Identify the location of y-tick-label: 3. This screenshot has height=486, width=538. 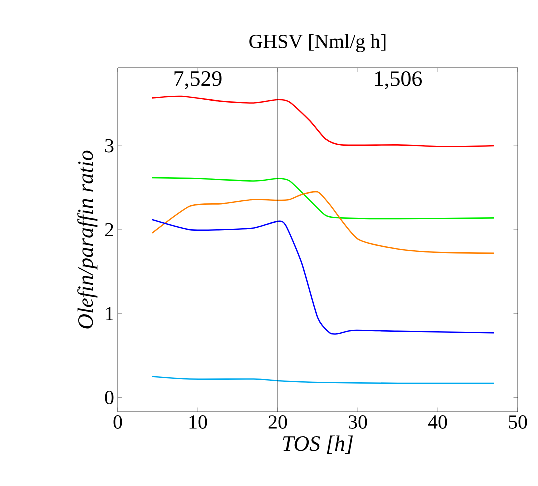
(109, 146).